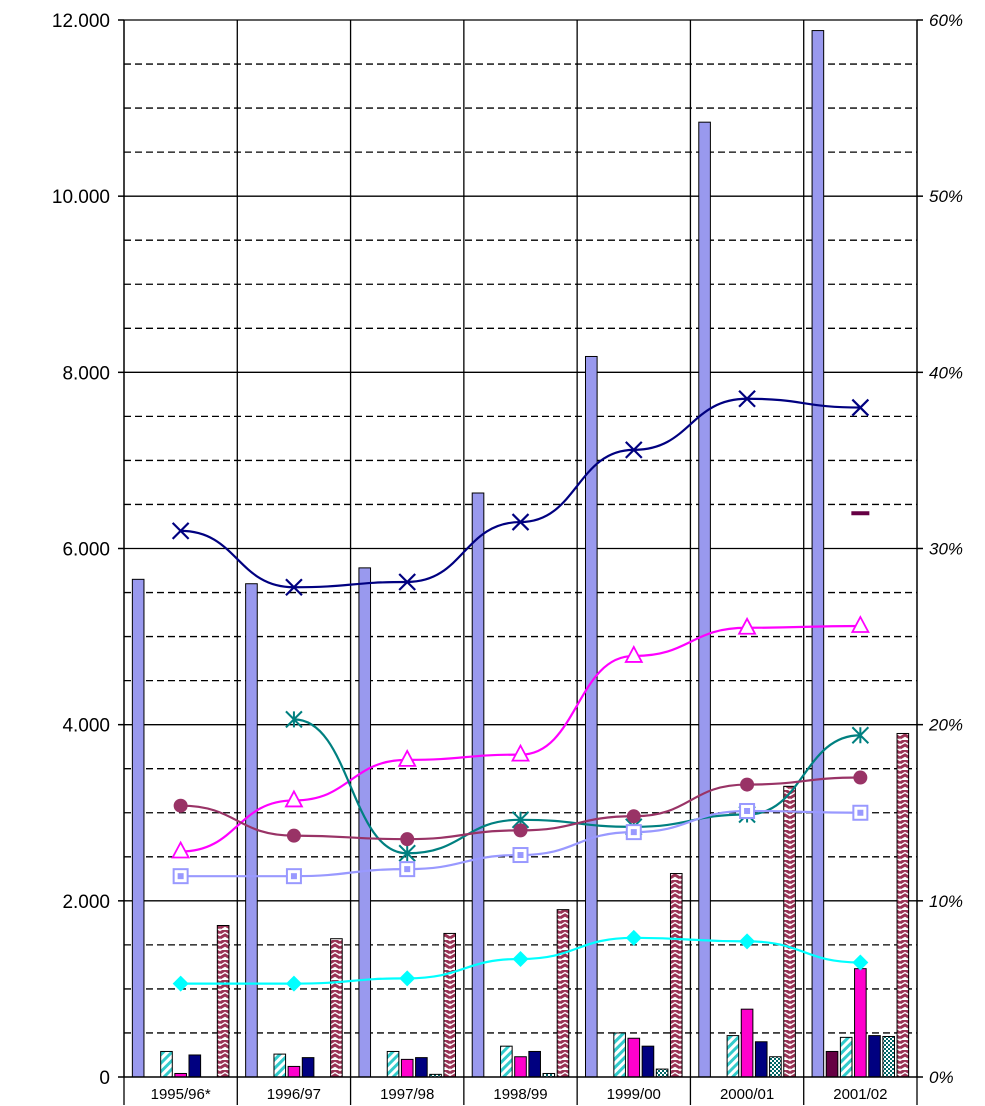 The height and width of the screenshot is (1106, 985). I want to click on y-right-tick-label: 60%, so click(946, 20).